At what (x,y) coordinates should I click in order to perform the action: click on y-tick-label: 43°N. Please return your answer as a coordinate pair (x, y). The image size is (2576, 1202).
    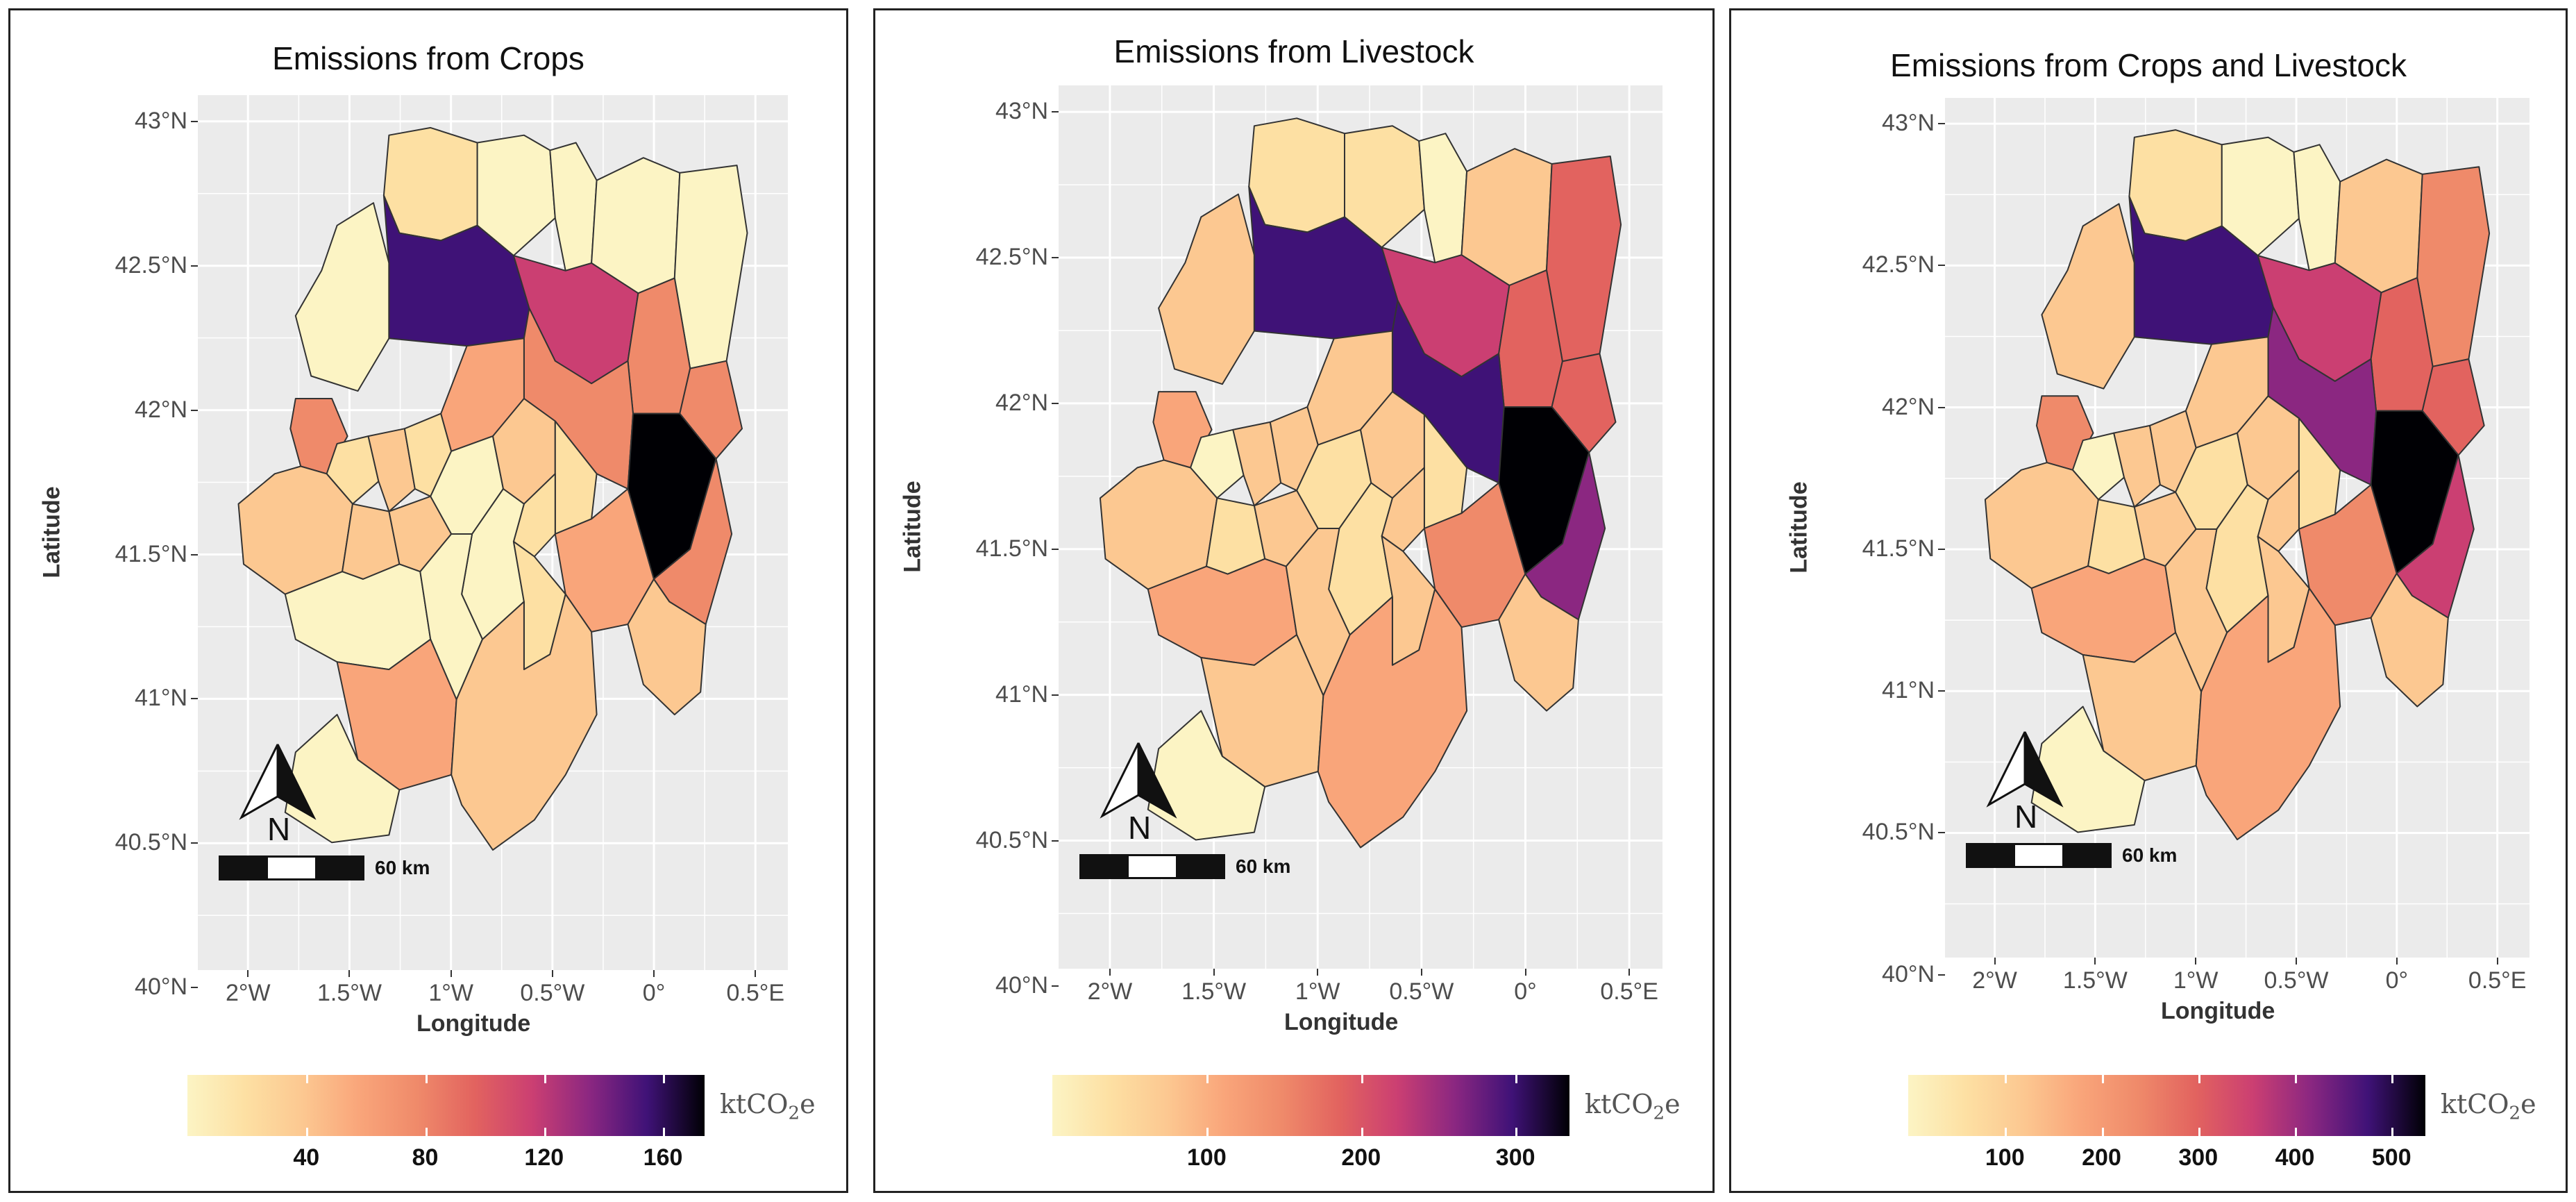
    Looking at the image, I should click on (161, 120).